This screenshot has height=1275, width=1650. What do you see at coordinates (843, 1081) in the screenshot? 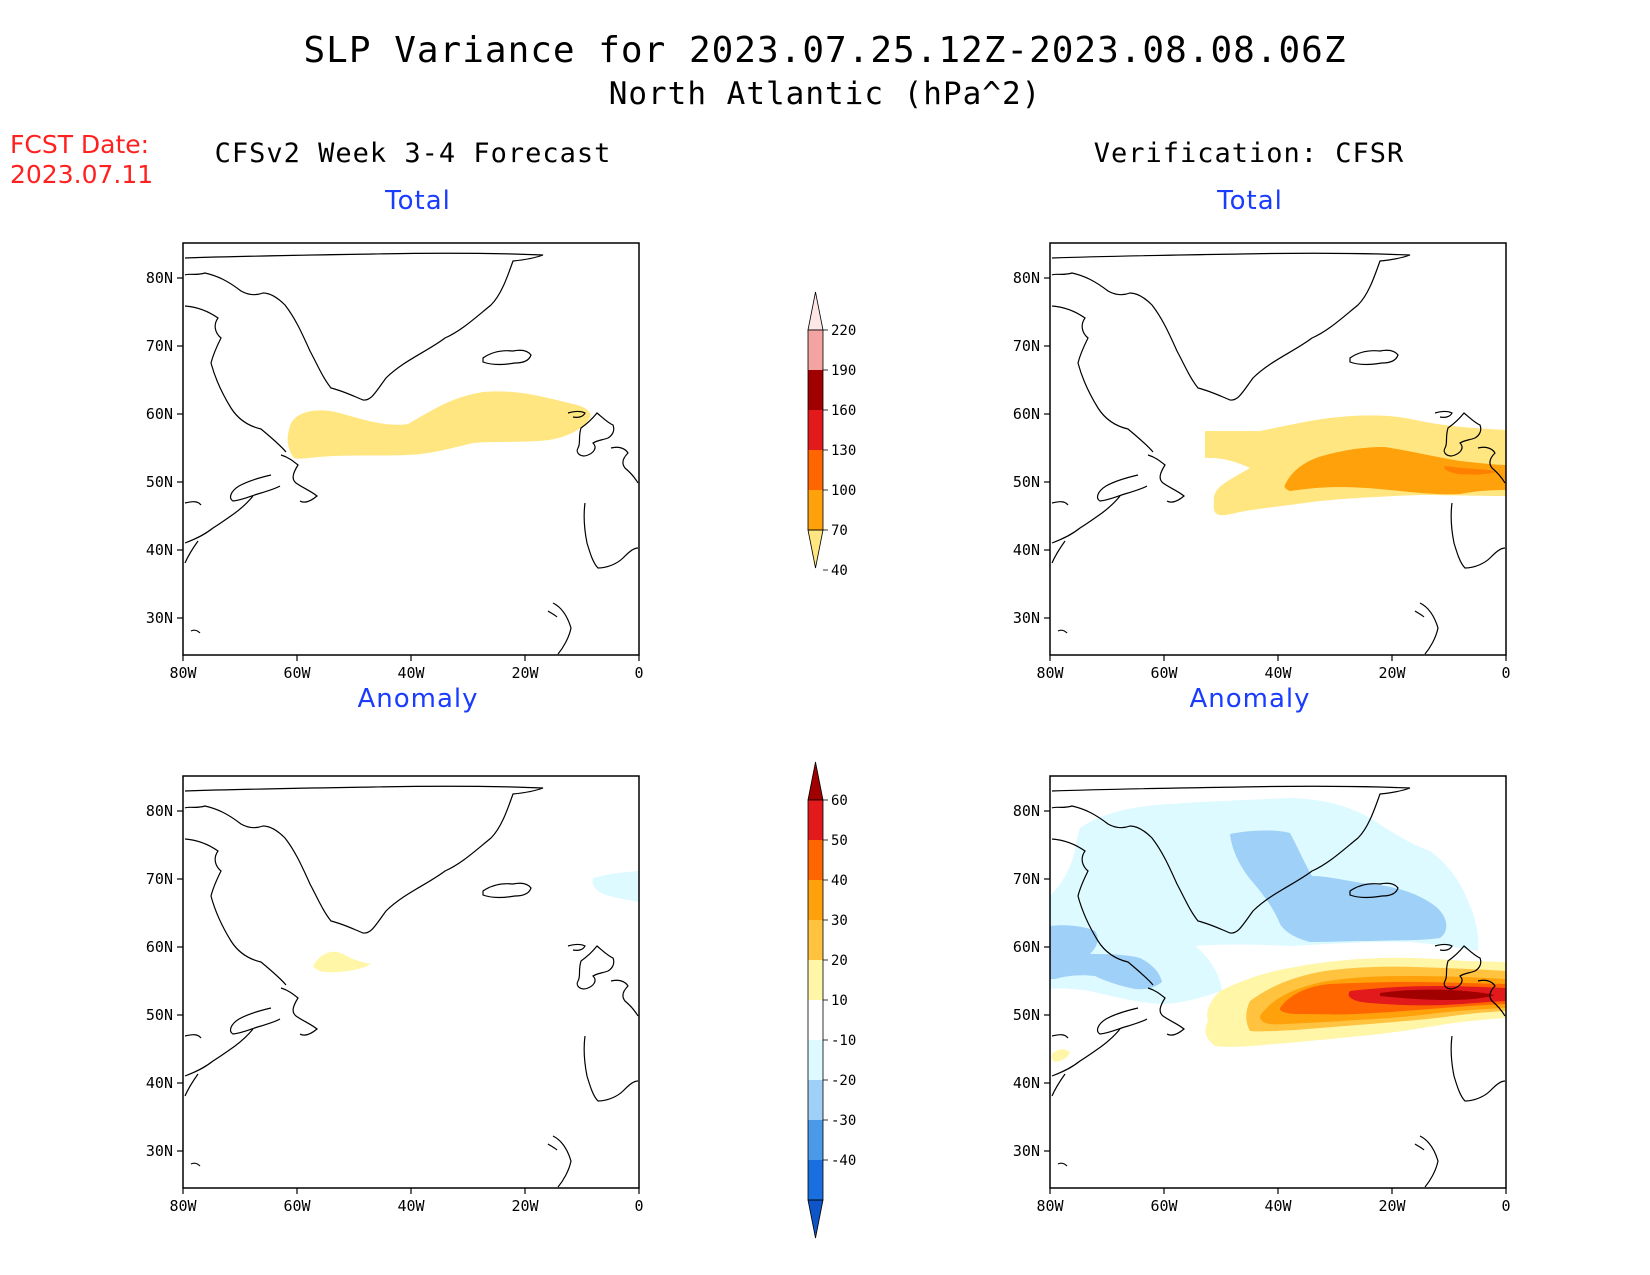
I see `colorbar-label: -20` at bounding box center [843, 1081].